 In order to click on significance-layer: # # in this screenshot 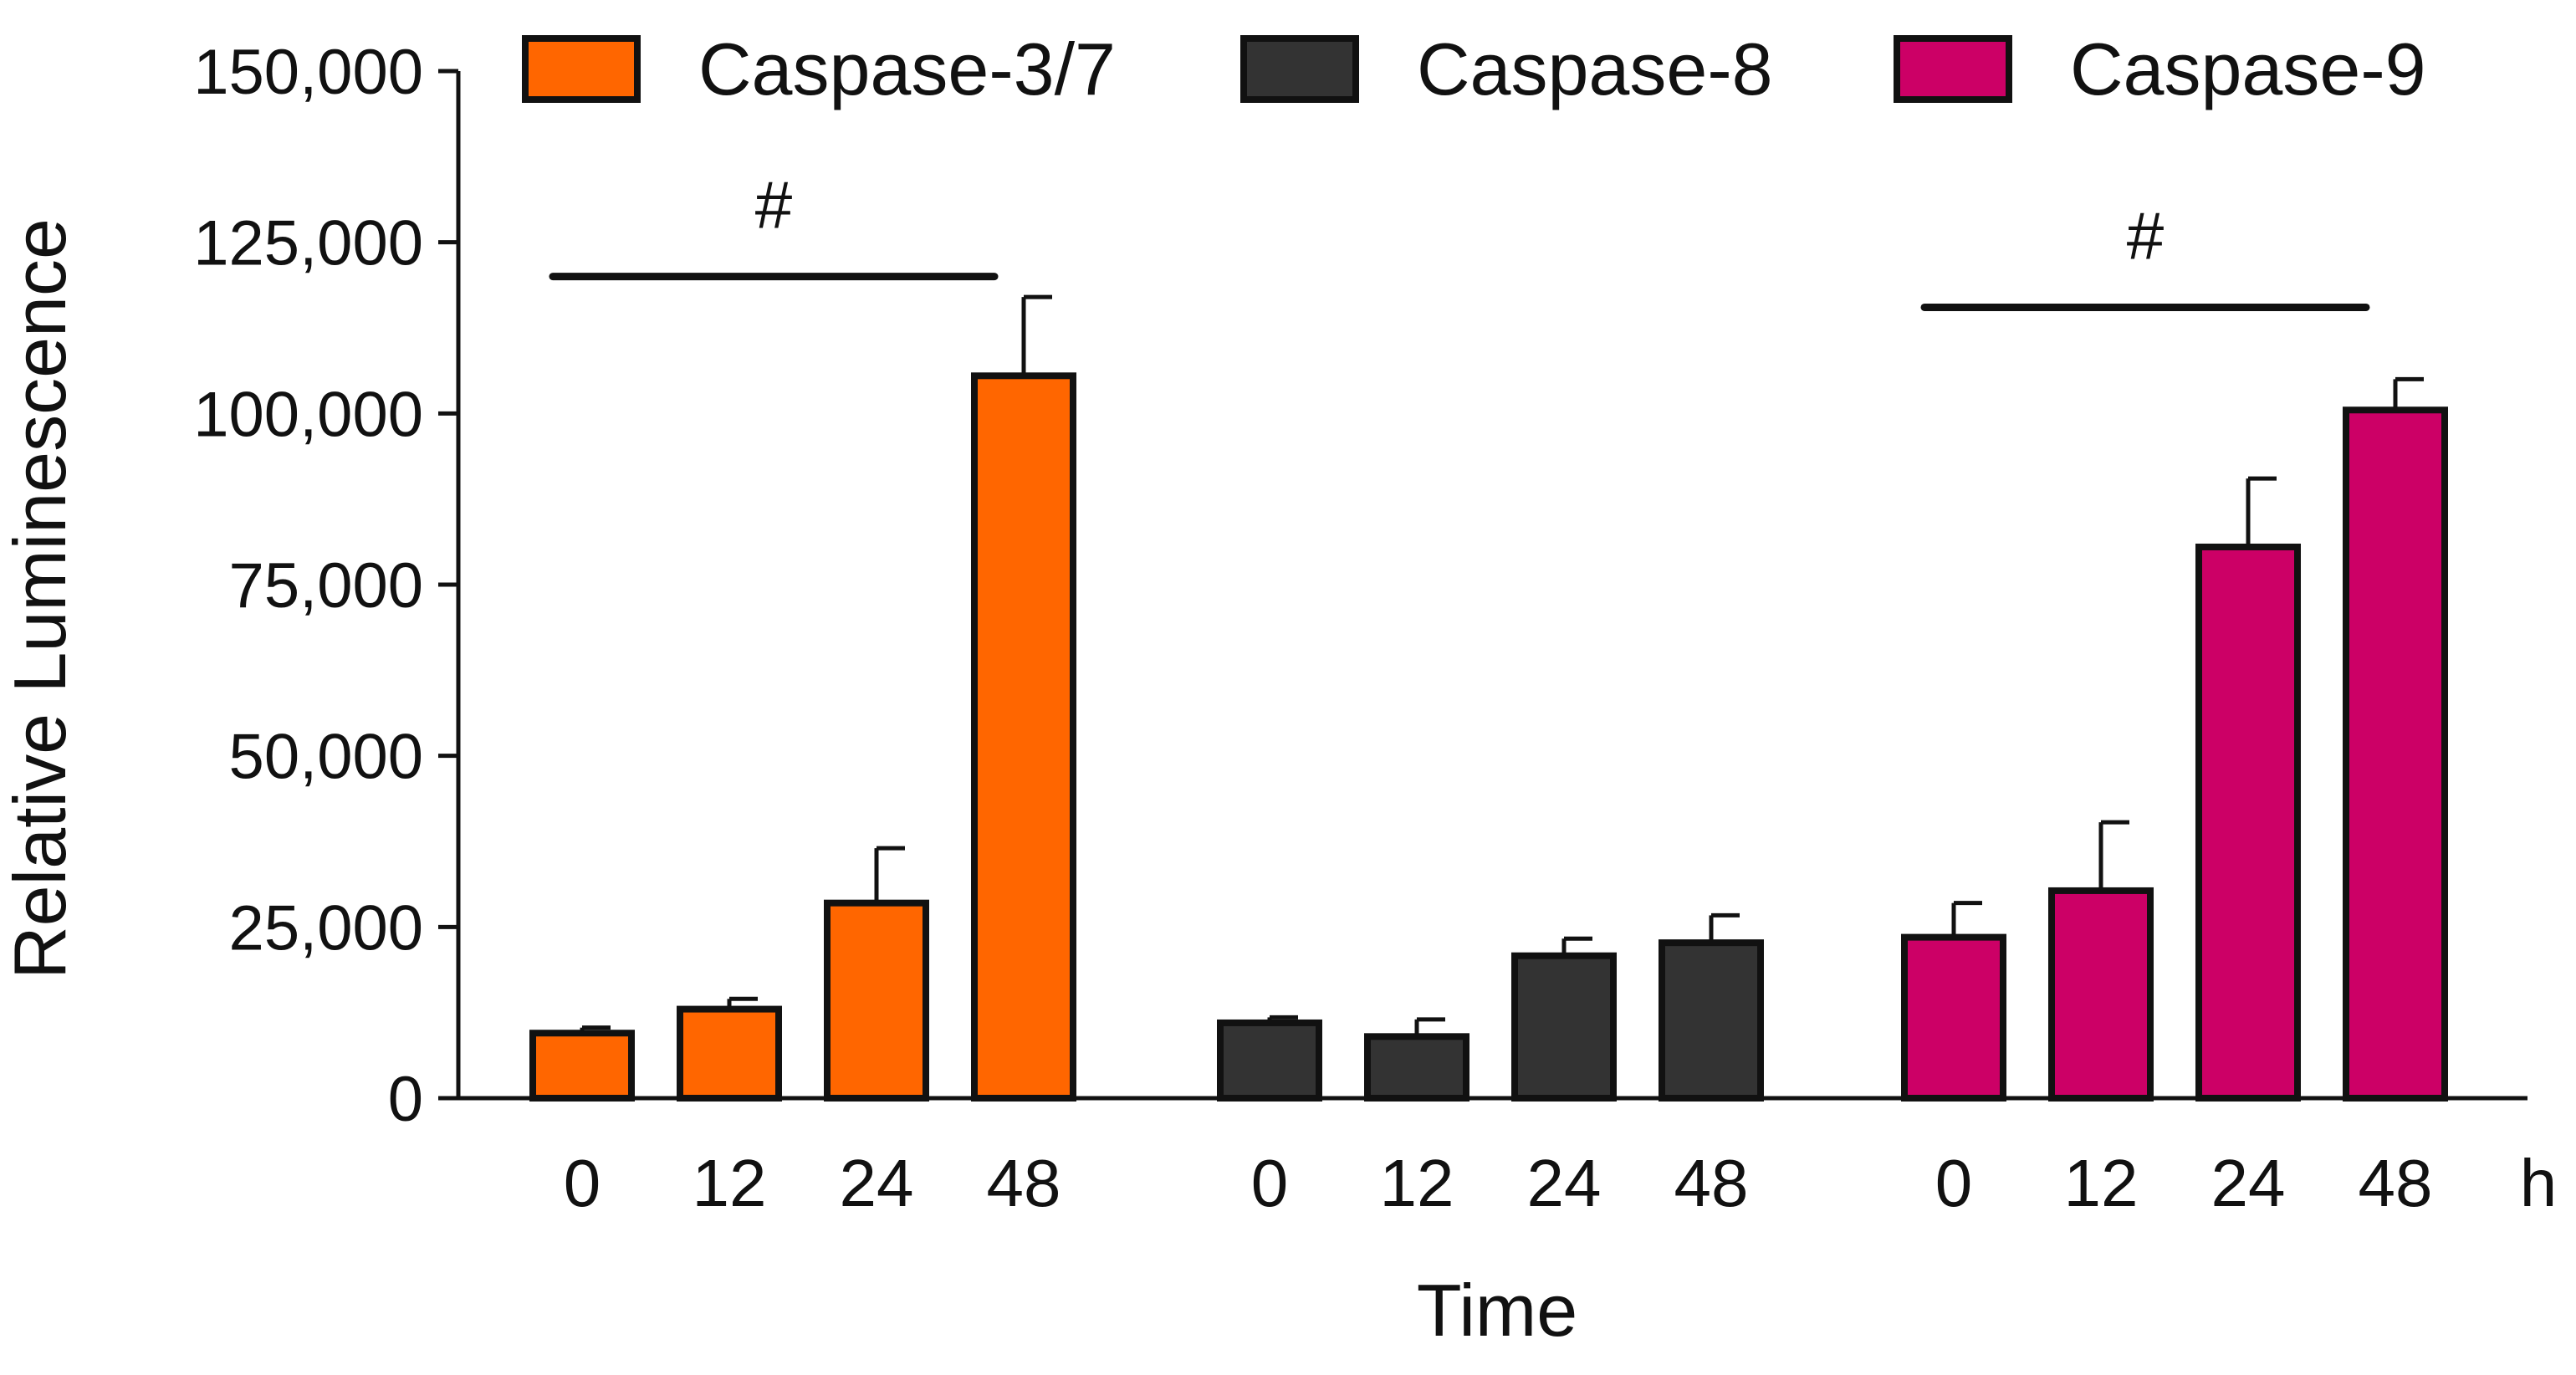, I will do `click(1459, 239)`.